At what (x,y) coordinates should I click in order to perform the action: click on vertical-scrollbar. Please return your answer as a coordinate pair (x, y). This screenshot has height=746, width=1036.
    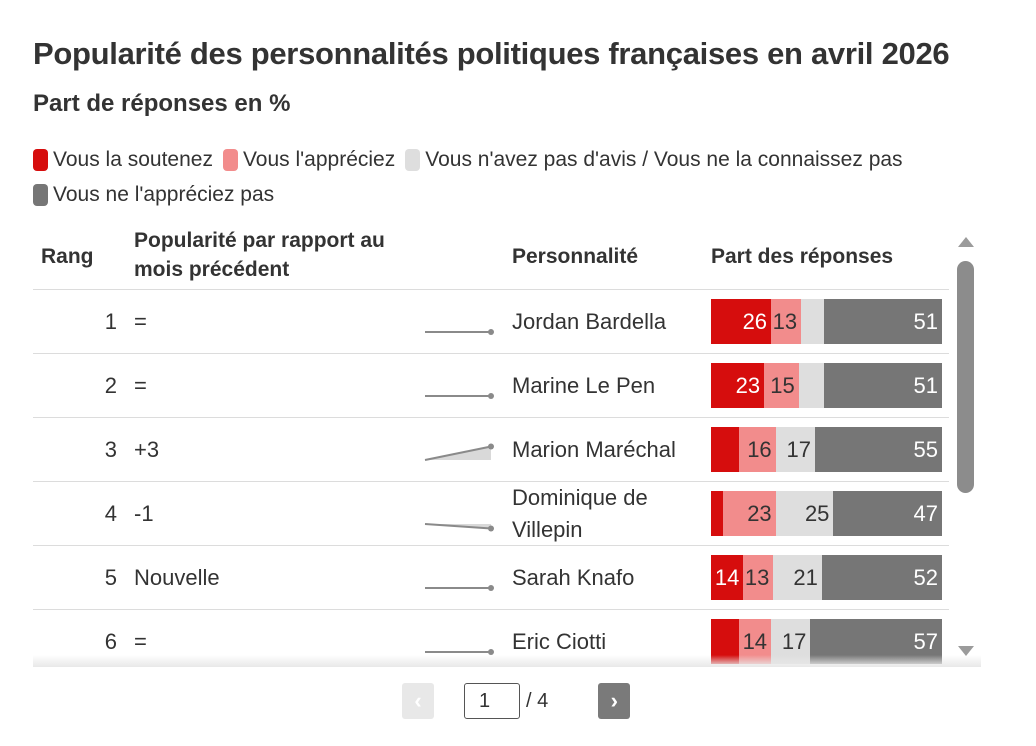
    Looking at the image, I should click on (966, 447).